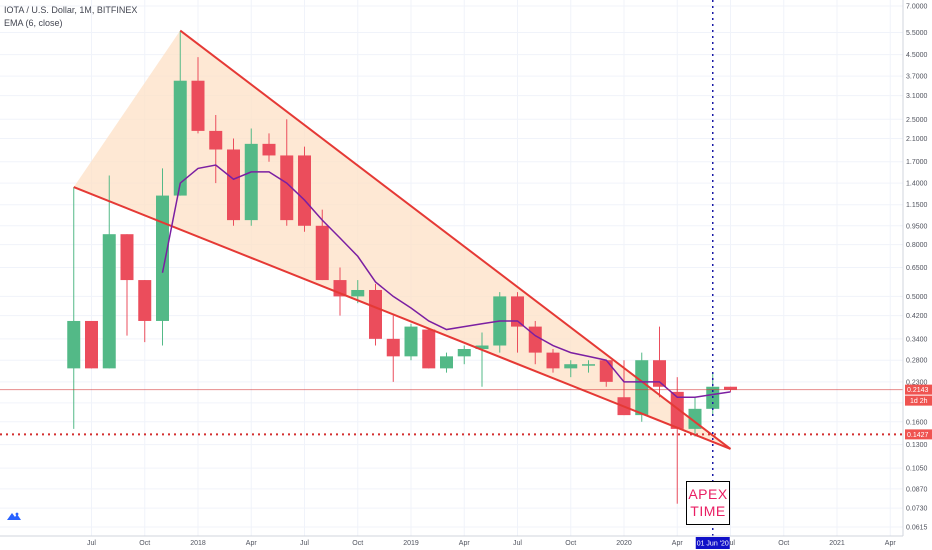  I want to click on apex-line-1: APEX, so click(708, 494).